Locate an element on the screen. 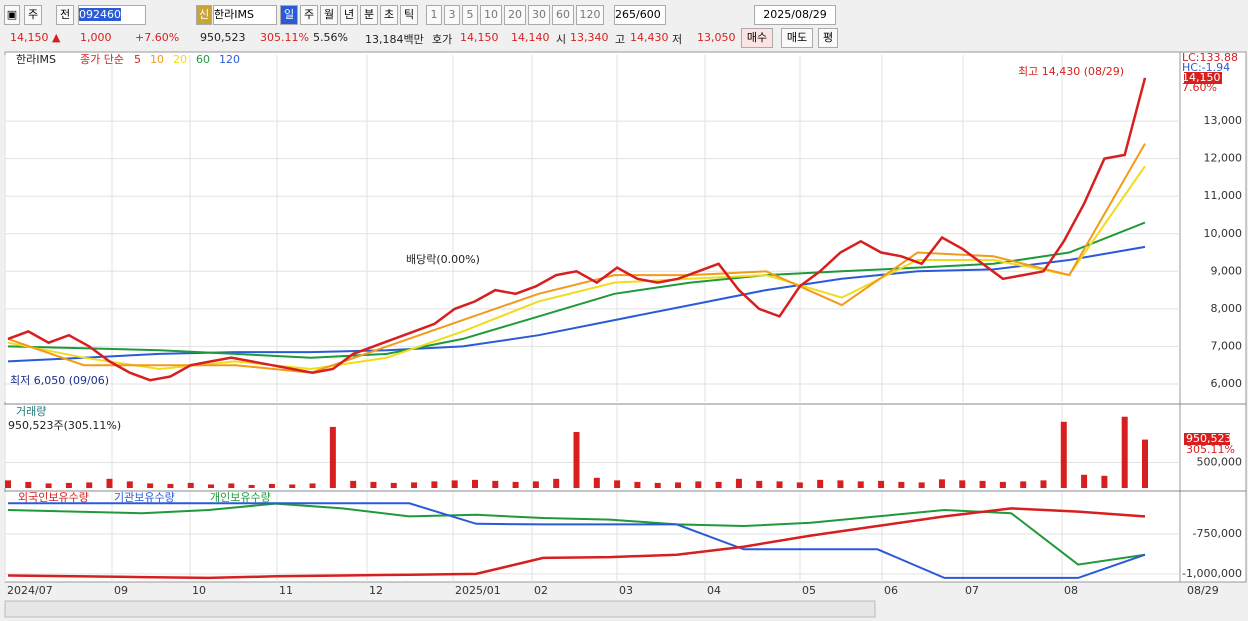  y-tick-label: 9,000 is located at coordinates (1227, 270).